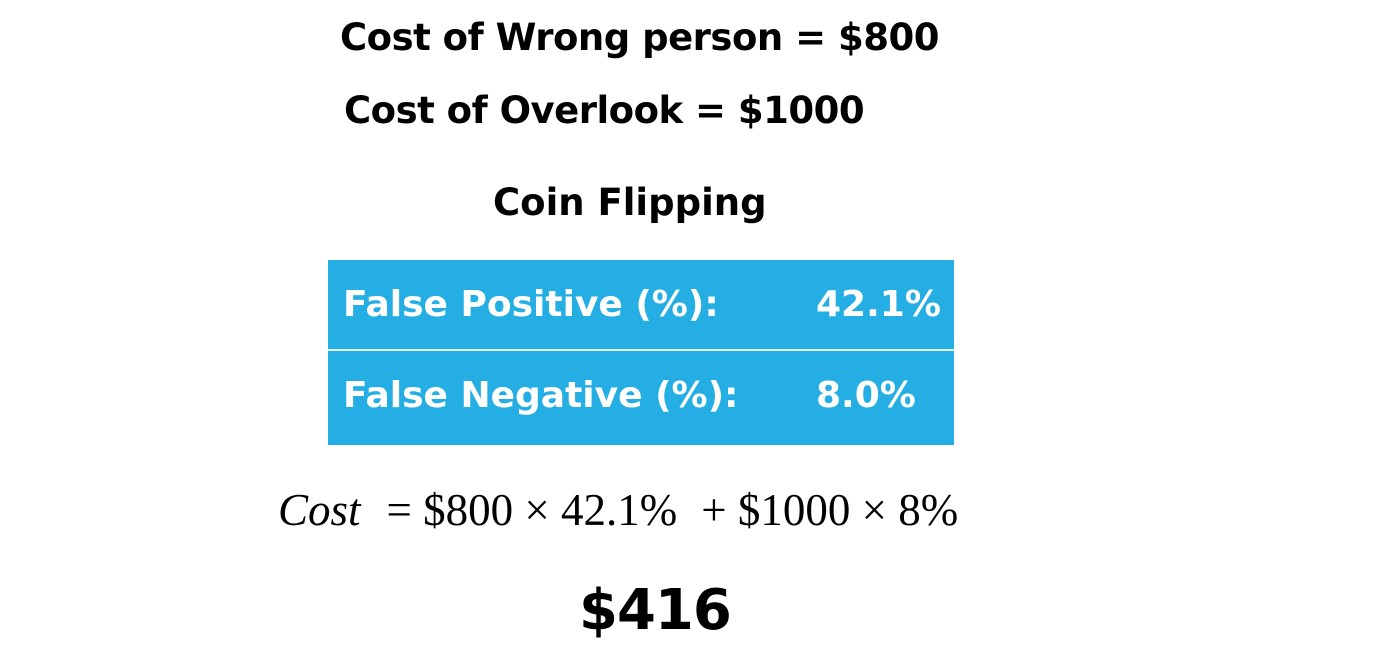 The width and height of the screenshot is (1374, 656). I want to click on row-divider, so click(641, 350).